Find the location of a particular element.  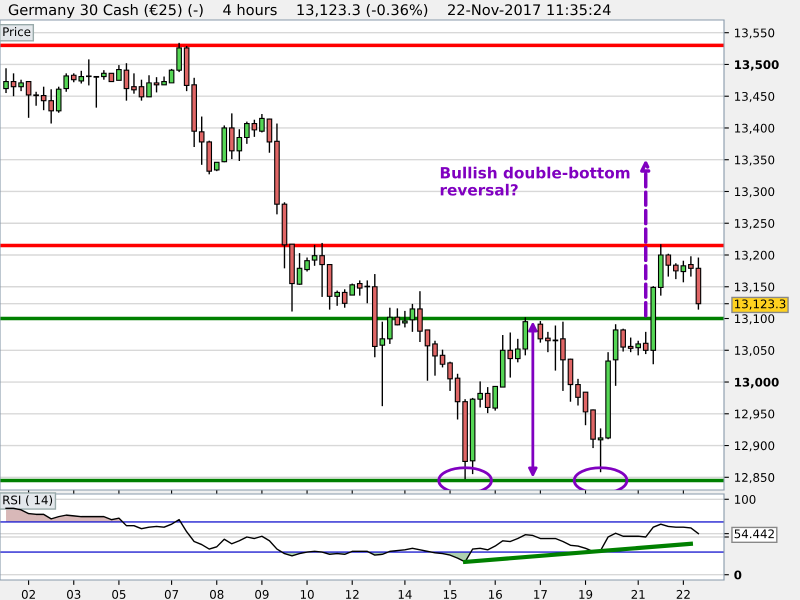

x-tick-label: 12 is located at coordinates (352, 594).